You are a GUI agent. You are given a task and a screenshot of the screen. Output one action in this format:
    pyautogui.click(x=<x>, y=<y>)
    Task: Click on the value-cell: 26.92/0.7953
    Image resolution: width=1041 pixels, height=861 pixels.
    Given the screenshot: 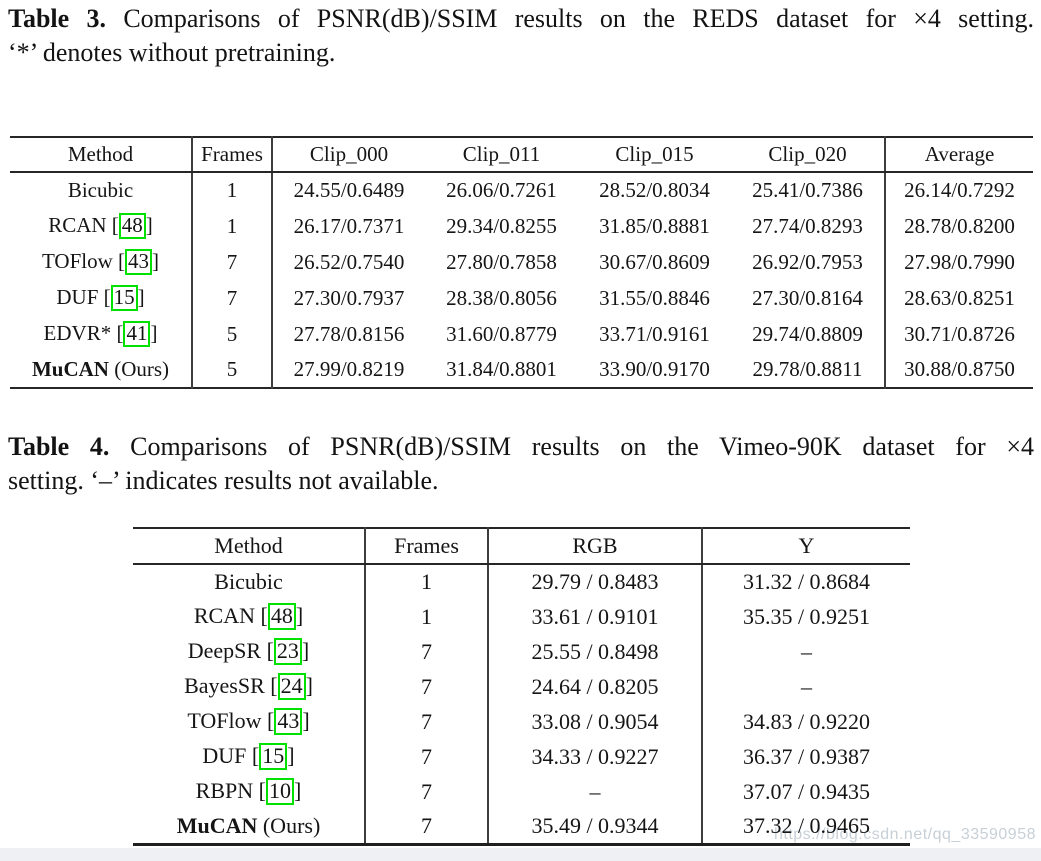 What is the action you would take?
    pyautogui.click(x=807, y=261)
    